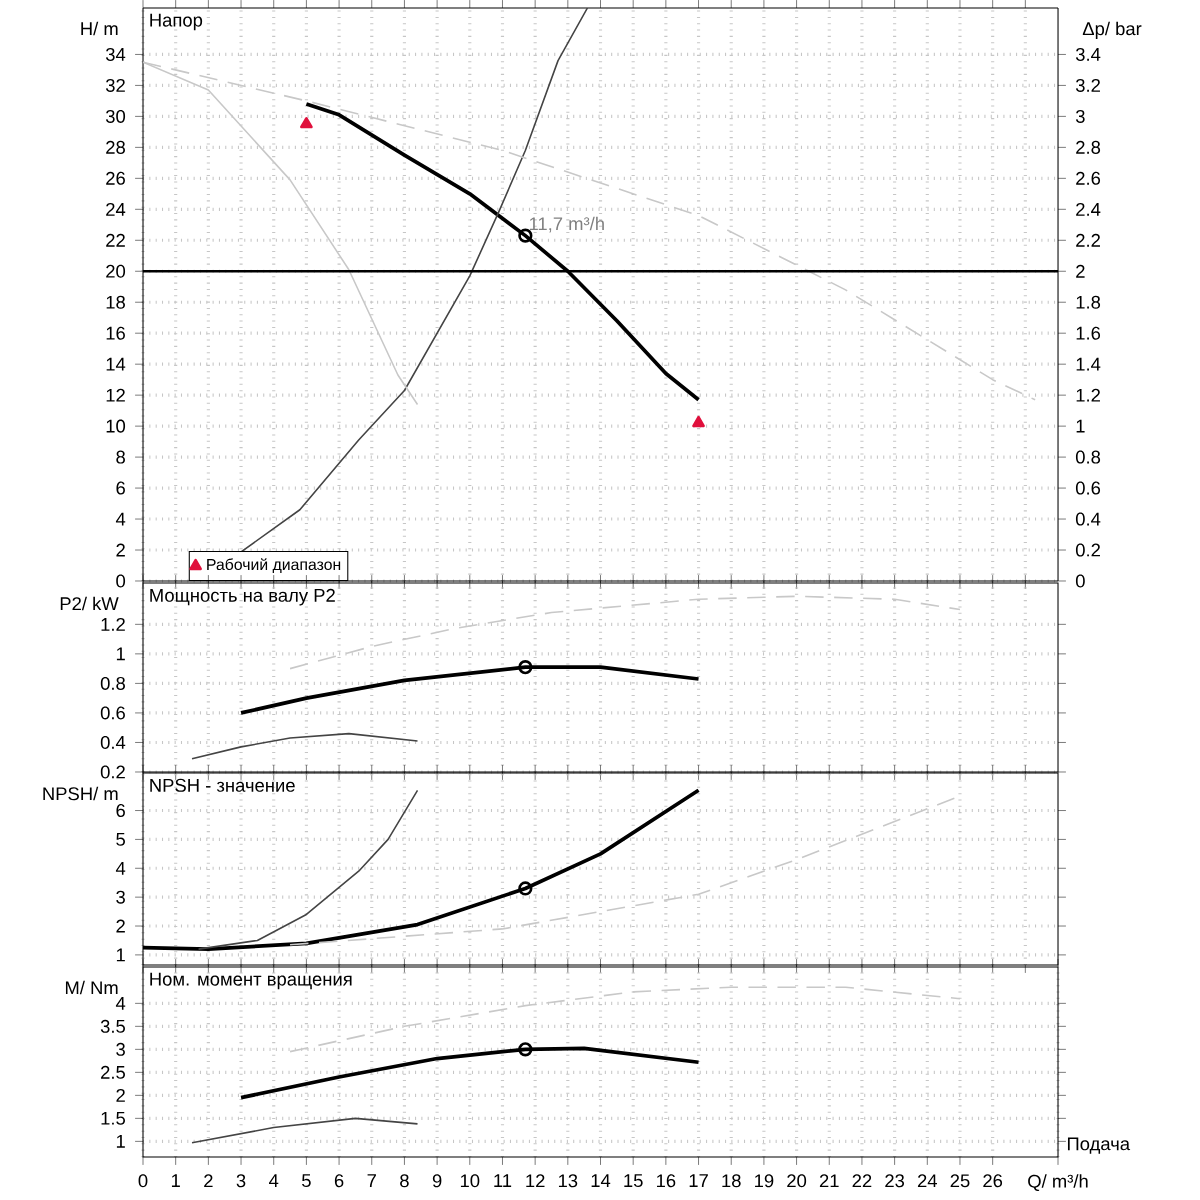 The height and width of the screenshot is (1200, 1200). Describe the element at coordinates (115, 147) in the screenshot. I see `y-tick-label: 28` at that location.